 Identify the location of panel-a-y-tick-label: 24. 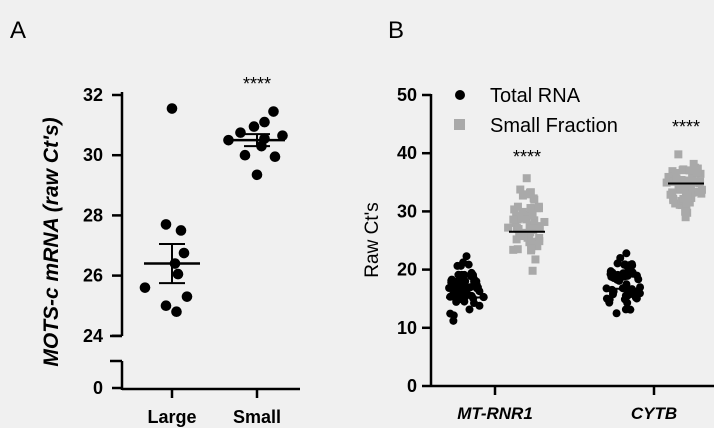
(93, 336).